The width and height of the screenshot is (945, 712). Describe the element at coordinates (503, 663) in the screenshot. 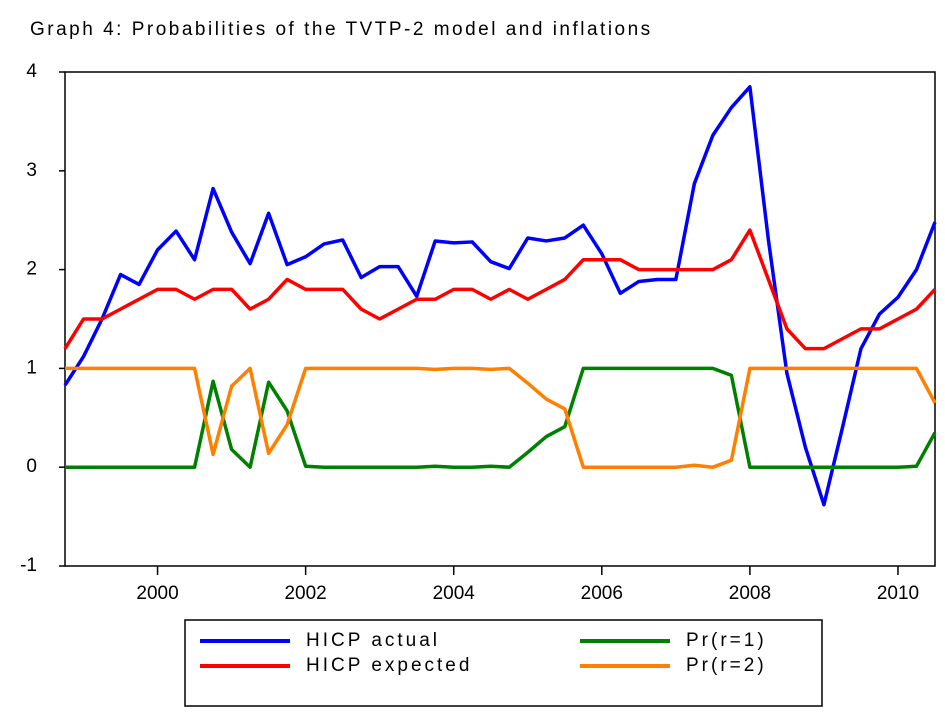

I see `legend-frame` at that location.